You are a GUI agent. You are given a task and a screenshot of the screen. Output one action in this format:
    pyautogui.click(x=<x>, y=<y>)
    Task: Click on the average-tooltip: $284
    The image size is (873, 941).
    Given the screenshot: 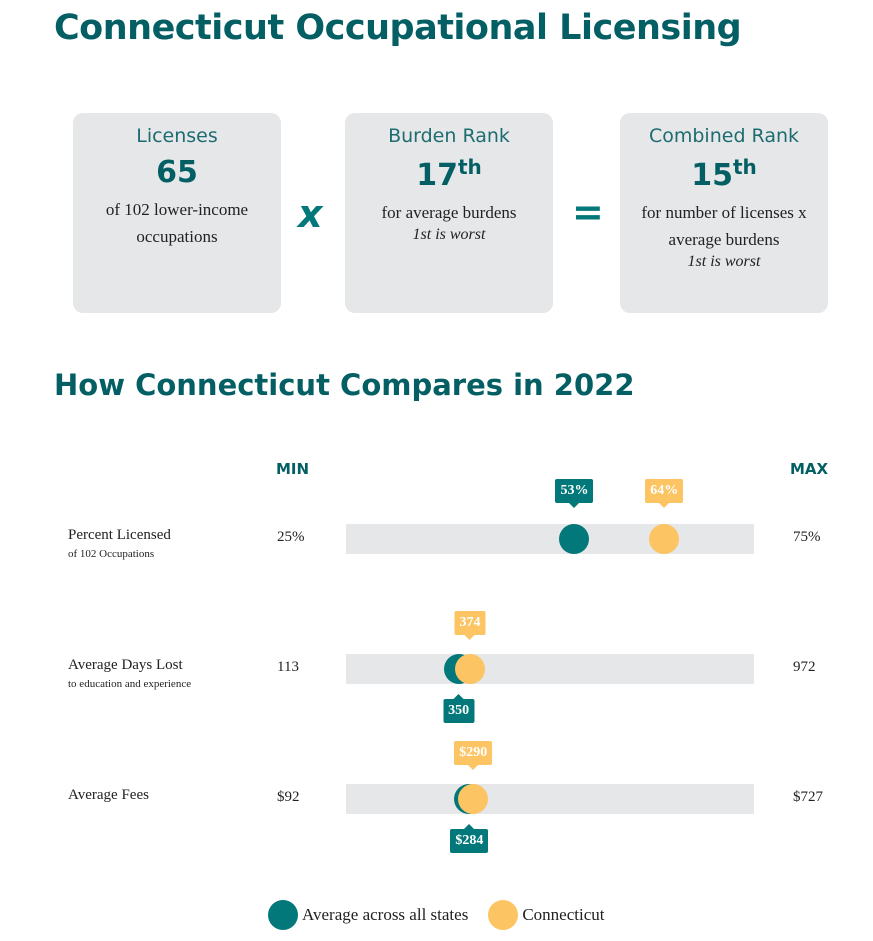 What is the action you would take?
    pyautogui.click(x=469, y=838)
    